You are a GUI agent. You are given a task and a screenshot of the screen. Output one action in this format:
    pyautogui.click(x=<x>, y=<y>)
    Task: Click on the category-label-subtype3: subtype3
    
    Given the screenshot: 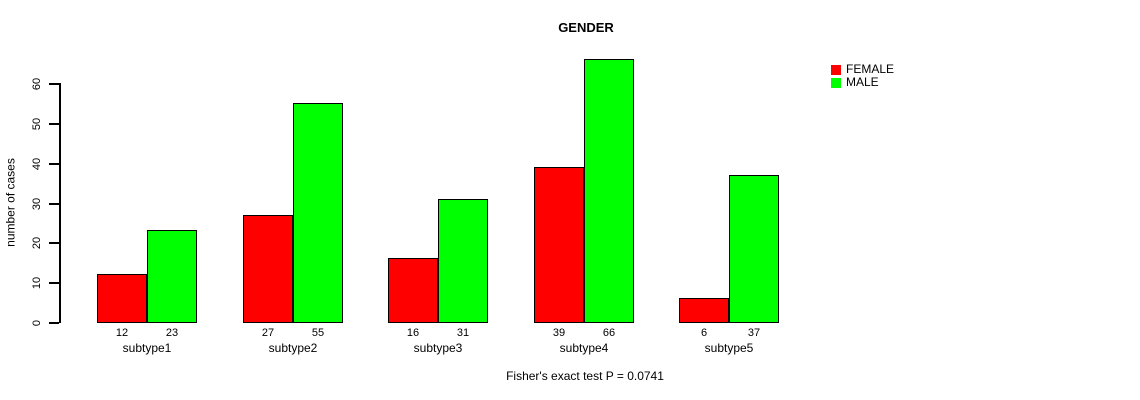 What is the action you would take?
    pyautogui.click(x=438, y=348)
    